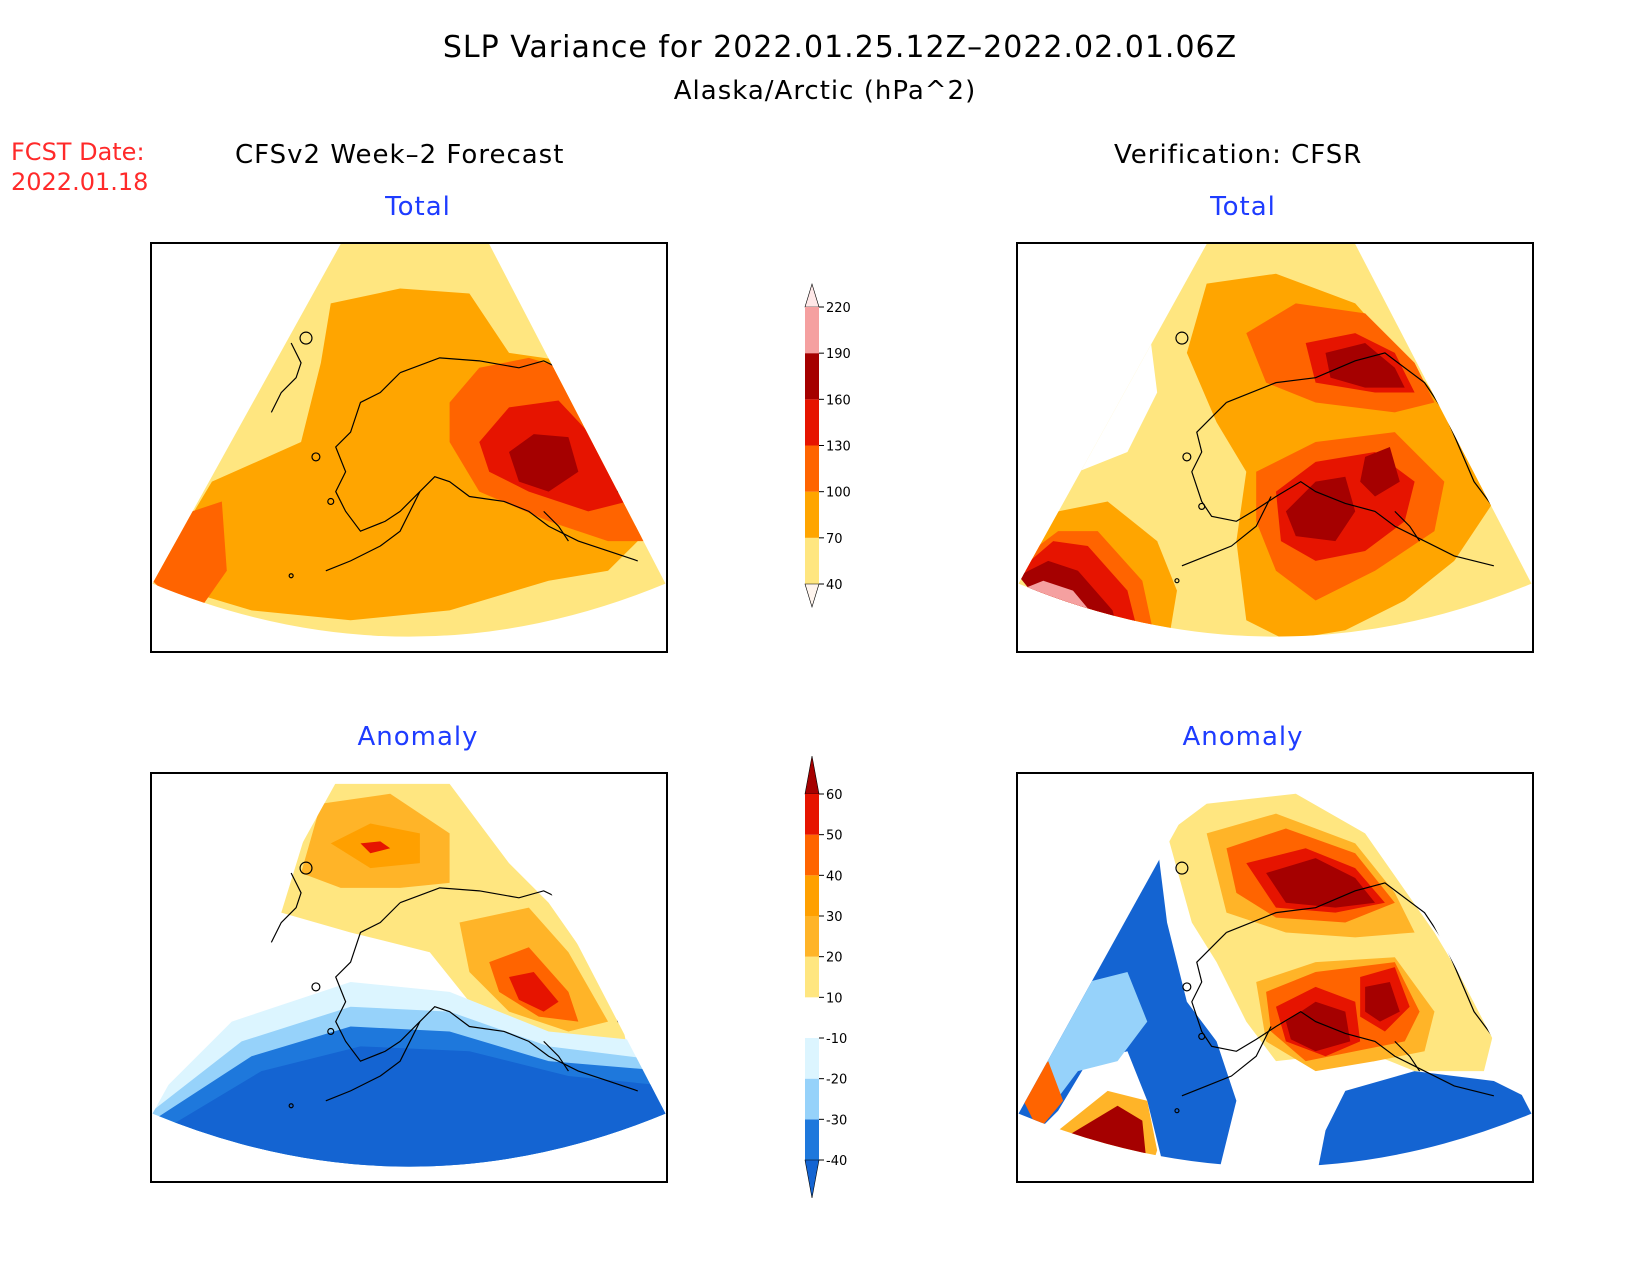  I want to click on anomaly-colorbar-svg: -40 -30 -20 -10 10 20 30 40 50 60, so click(825, 977).